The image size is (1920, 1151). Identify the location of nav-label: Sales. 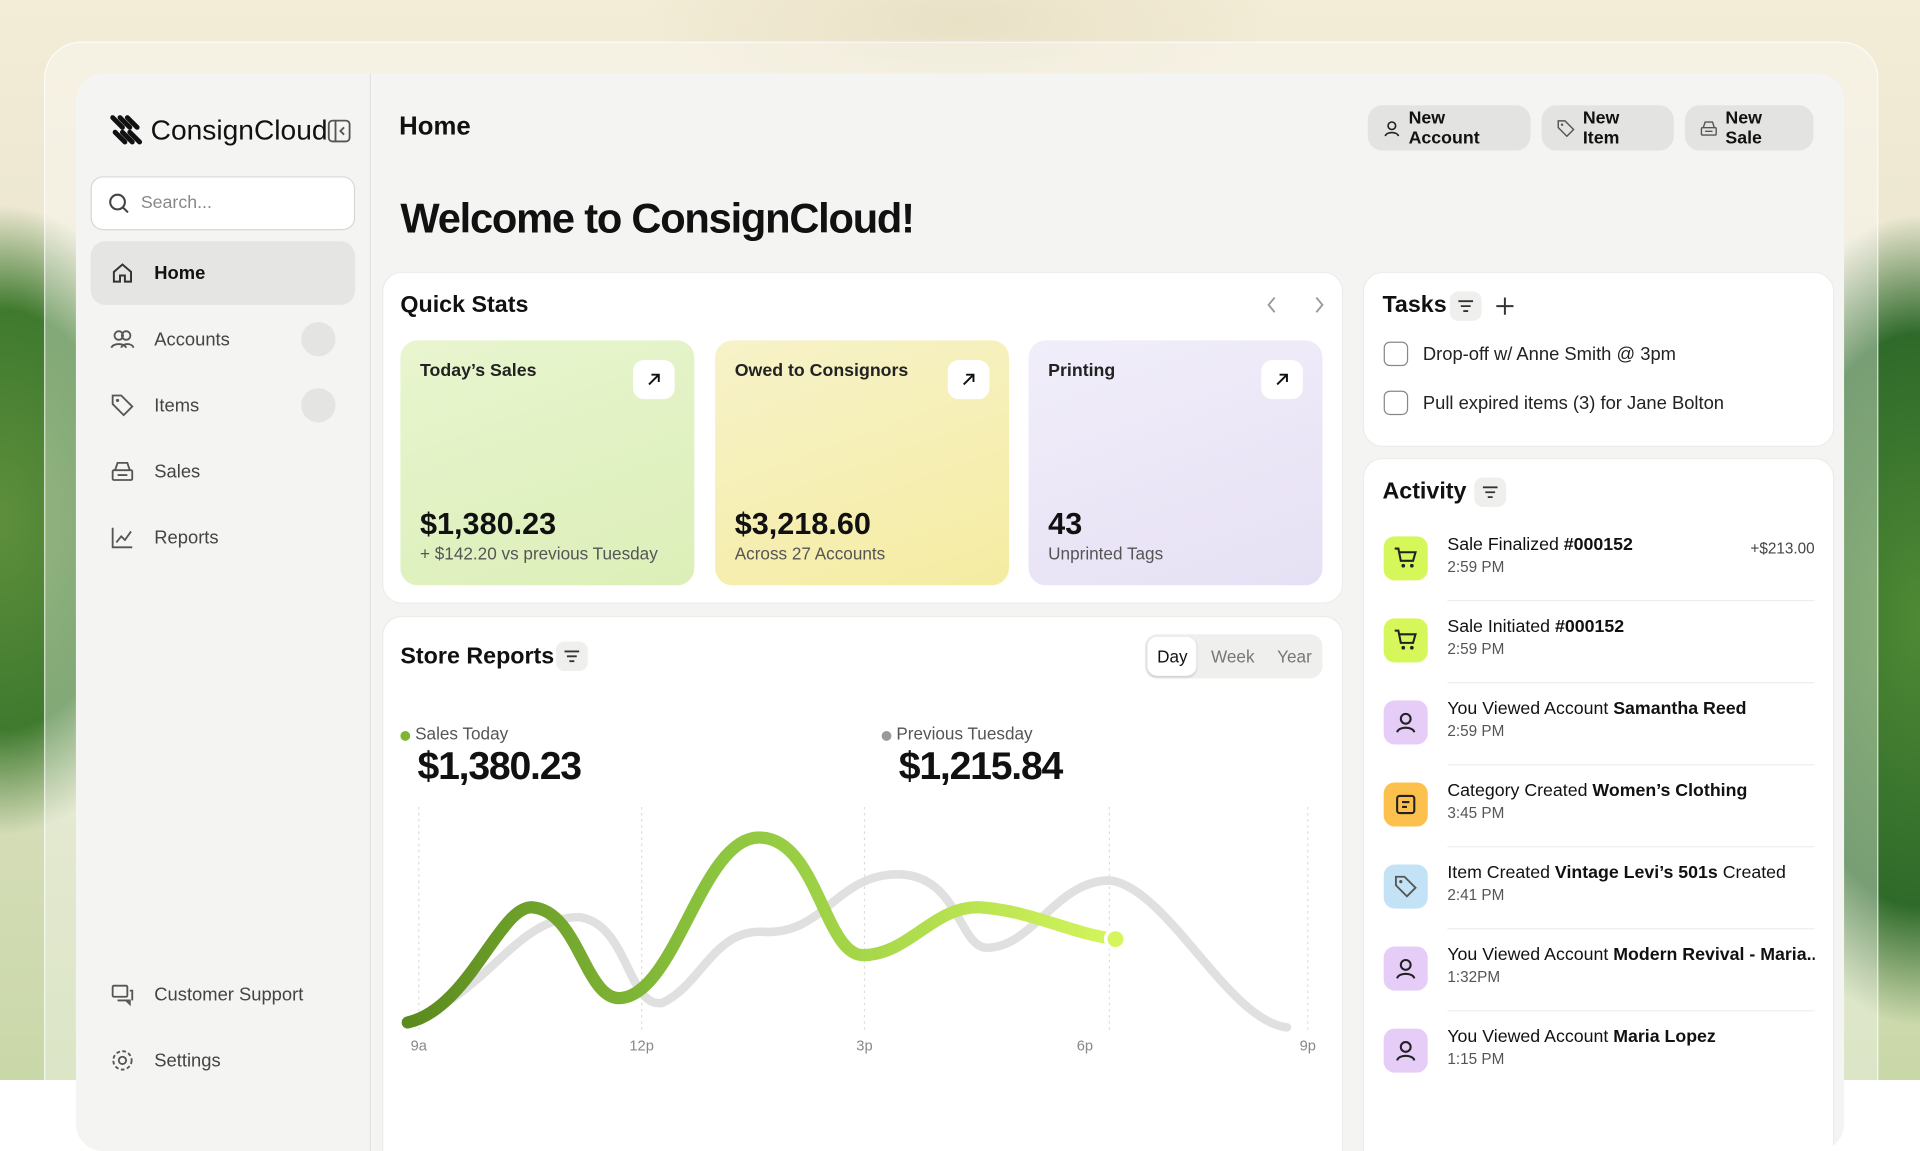
(177, 471).